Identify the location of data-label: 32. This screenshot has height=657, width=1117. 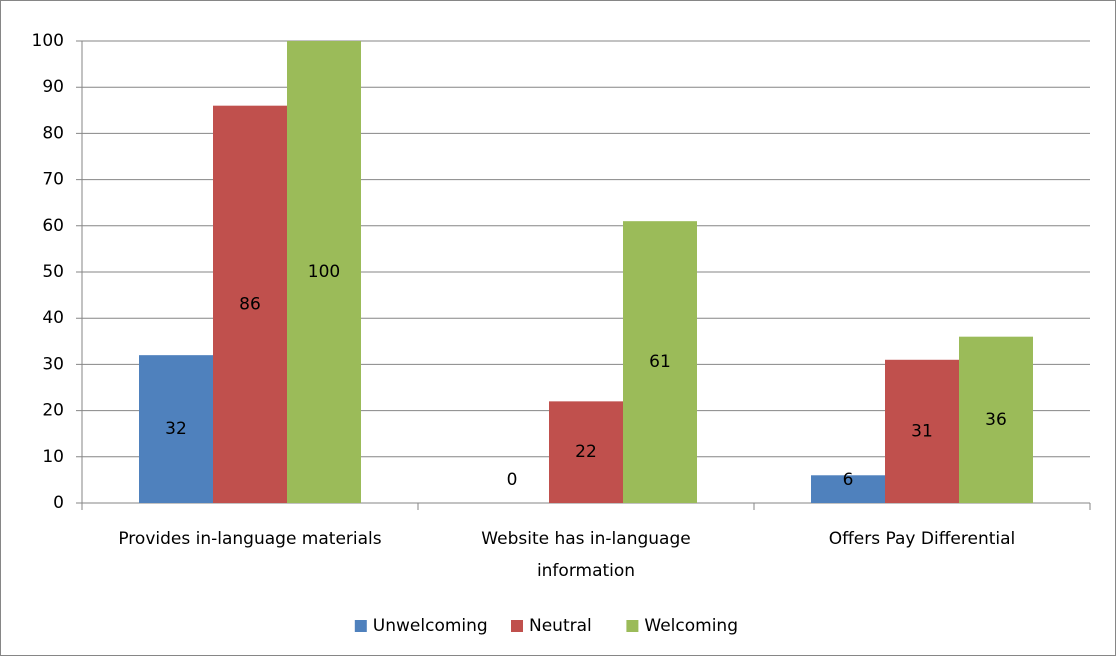
(176, 429).